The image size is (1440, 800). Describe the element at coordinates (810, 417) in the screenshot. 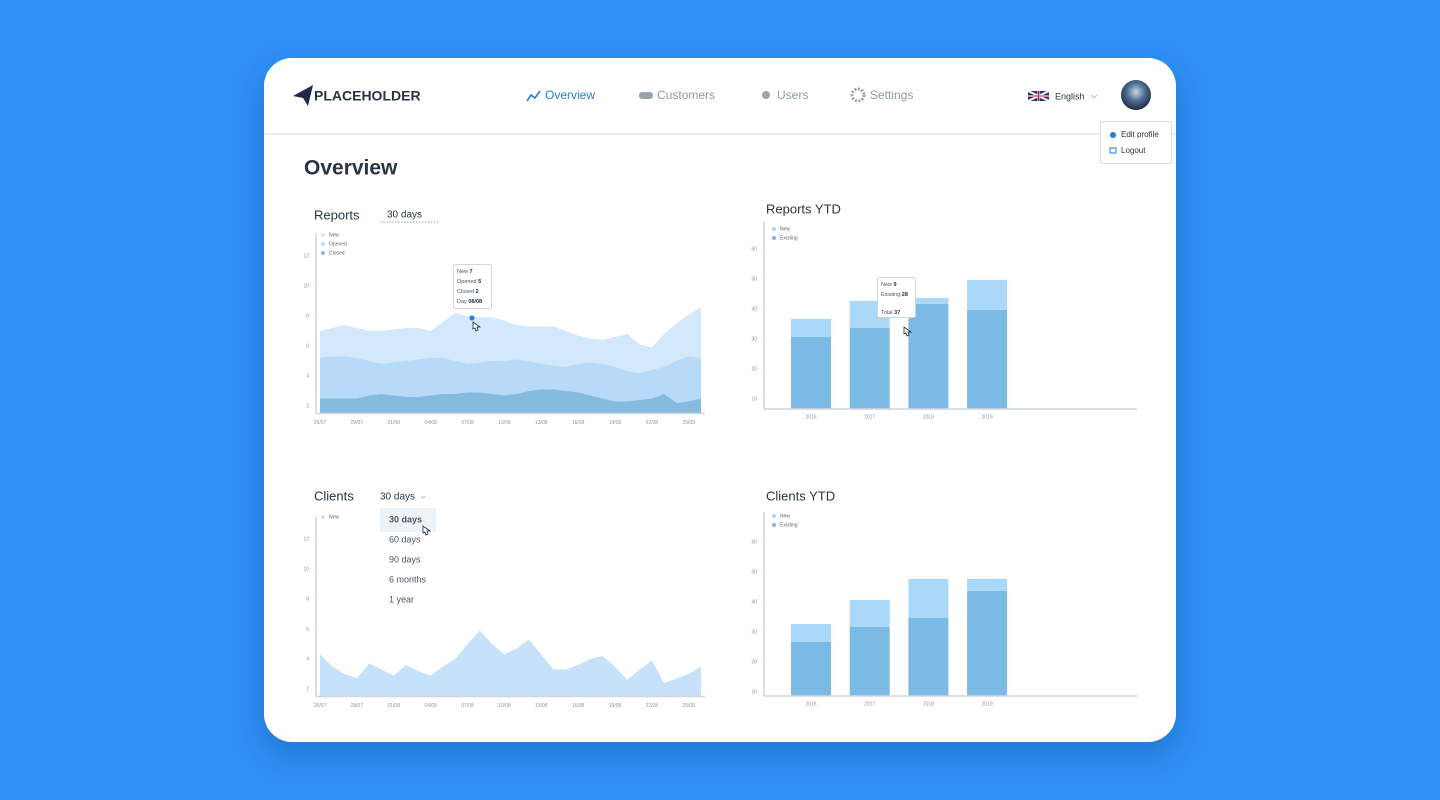

I see `x-tick-label: 2016` at that location.